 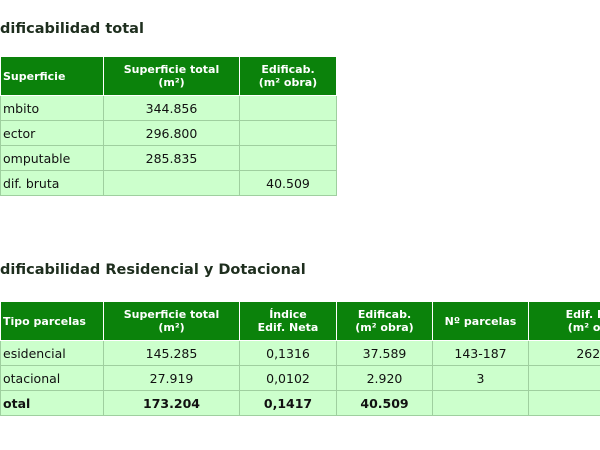 I want to click on table-row: otal 173.204 0,1417 40.509, so click(x=300, y=403).